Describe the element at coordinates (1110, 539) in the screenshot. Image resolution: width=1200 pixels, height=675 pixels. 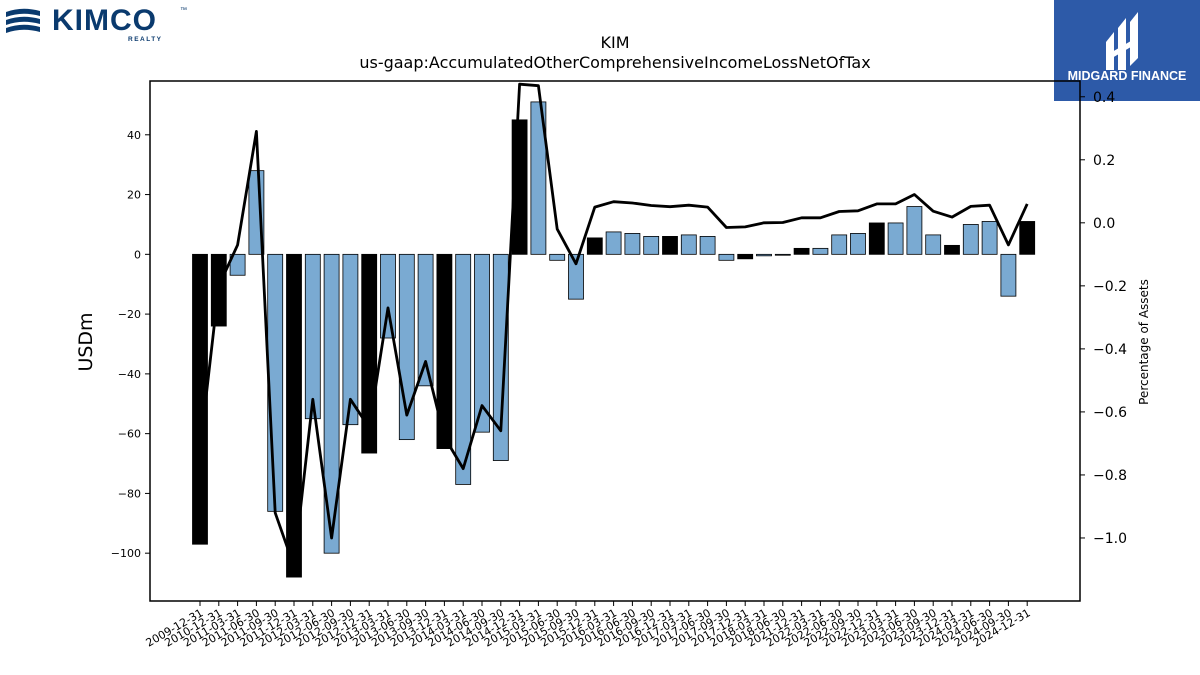
I see `y2-tick-label: −1.0` at that location.